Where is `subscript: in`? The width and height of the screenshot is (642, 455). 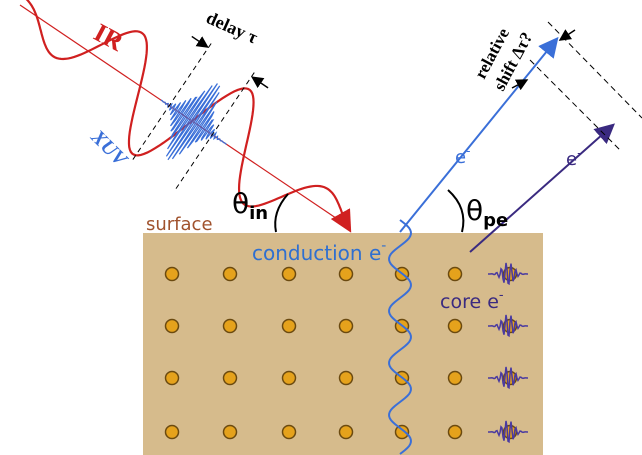 subscript: in is located at coordinates (258, 213).